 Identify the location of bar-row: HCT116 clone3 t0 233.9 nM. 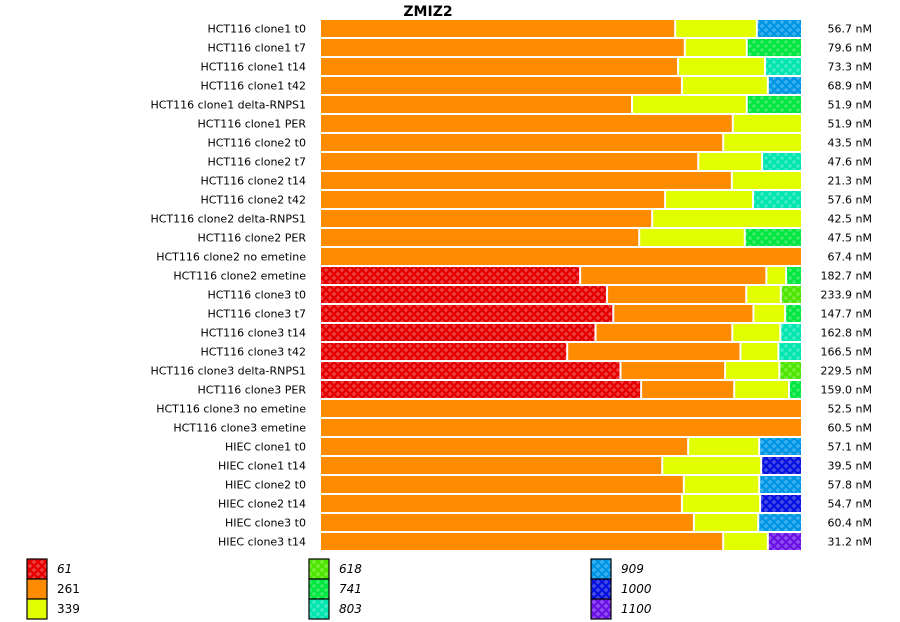
(539, 294).